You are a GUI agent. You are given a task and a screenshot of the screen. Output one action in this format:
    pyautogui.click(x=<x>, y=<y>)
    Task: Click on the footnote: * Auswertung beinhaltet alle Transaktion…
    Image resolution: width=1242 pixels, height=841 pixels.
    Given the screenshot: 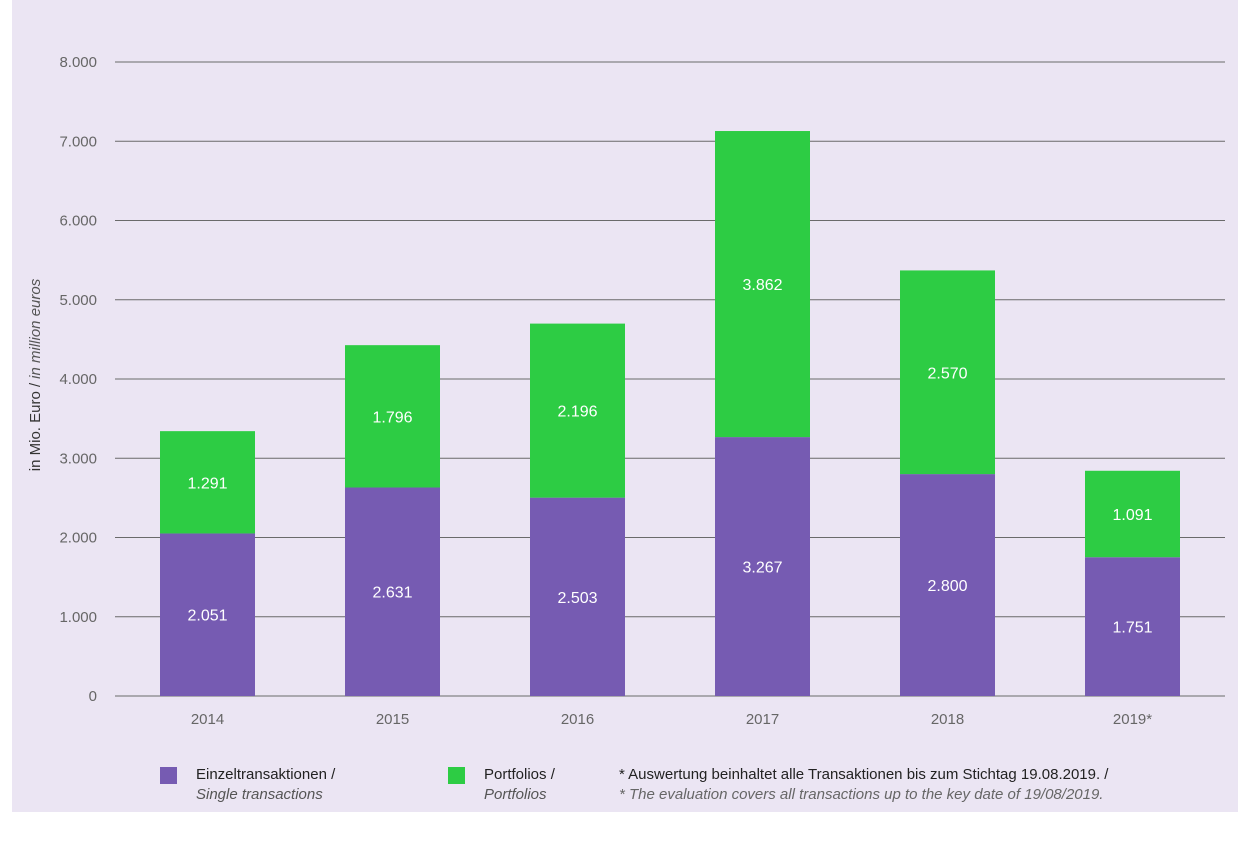 What is the action you would take?
    pyautogui.click(x=863, y=785)
    